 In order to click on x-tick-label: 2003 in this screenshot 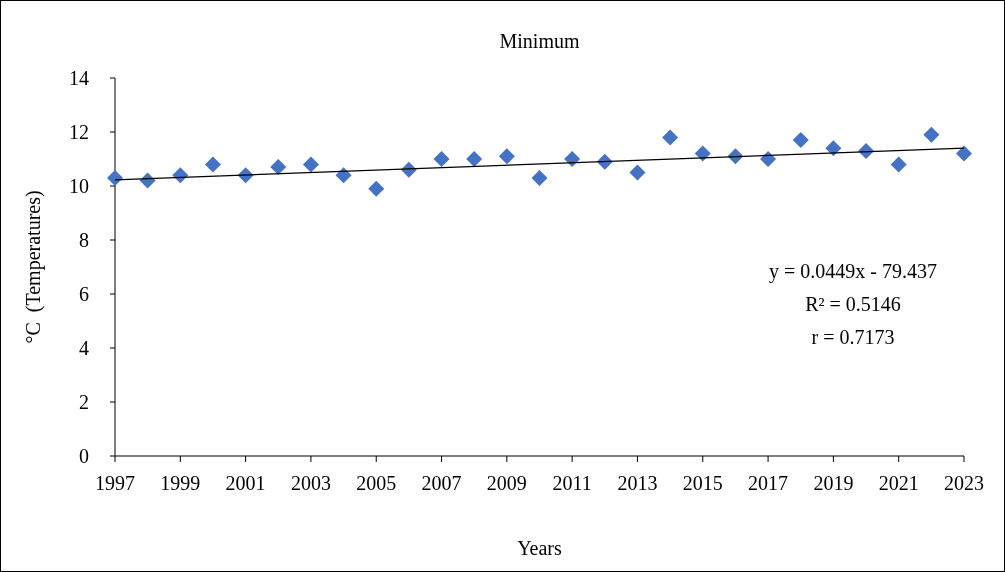, I will do `click(310, 483)`.